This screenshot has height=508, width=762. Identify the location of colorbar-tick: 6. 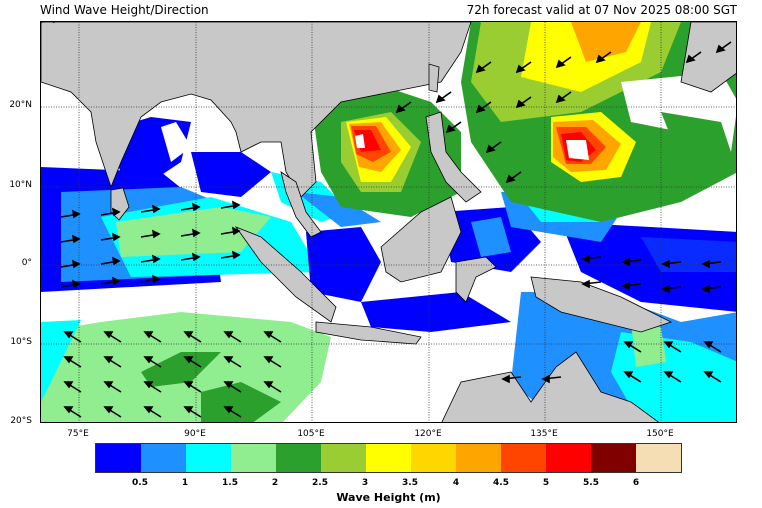
(636, 483).